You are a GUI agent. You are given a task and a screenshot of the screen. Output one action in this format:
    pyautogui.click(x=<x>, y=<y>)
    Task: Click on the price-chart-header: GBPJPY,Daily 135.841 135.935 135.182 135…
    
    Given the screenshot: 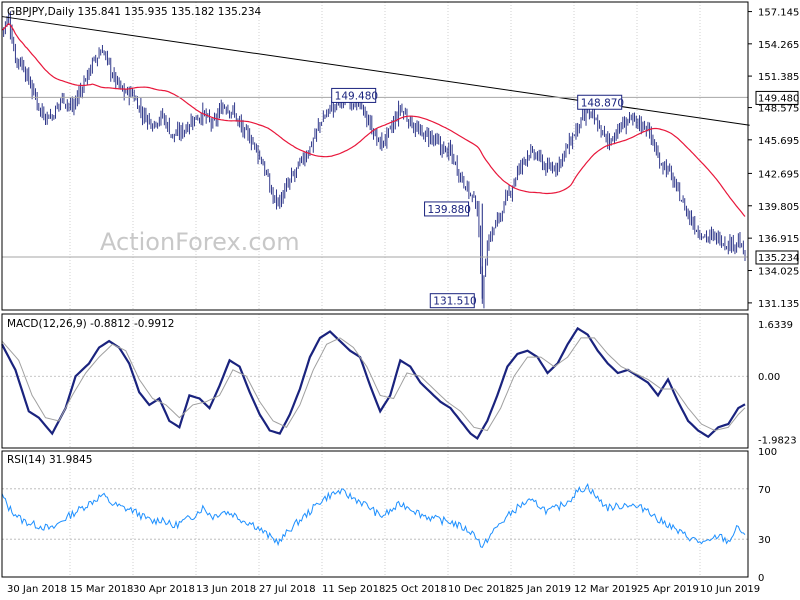 What is the action you would take?
    pyautogui.click(x=134, y=12)
    